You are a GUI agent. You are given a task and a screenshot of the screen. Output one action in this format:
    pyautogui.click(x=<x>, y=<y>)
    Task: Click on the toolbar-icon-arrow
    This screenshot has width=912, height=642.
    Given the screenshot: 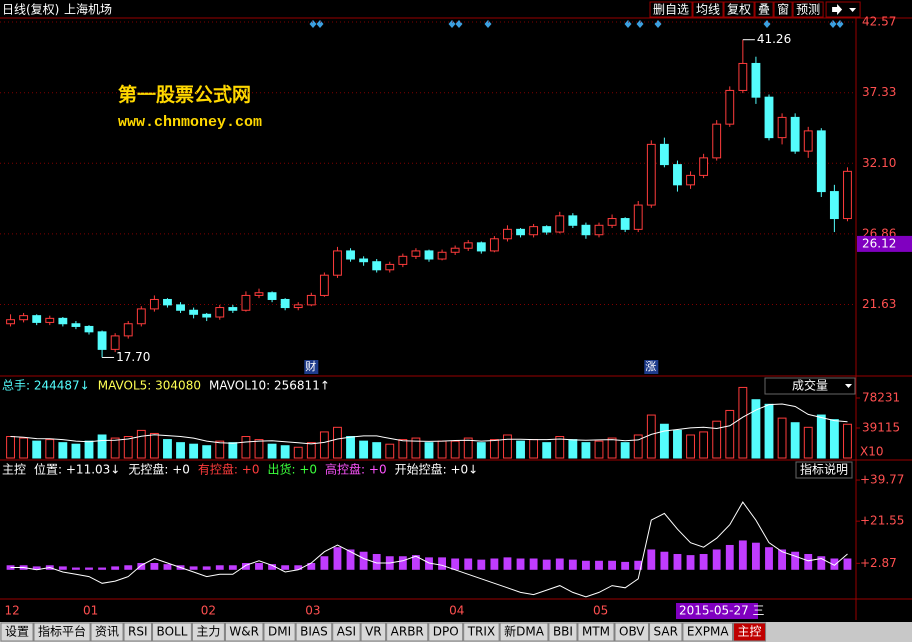 What is the action you would take?
    pyautogui.click(x=837, y=9)
    